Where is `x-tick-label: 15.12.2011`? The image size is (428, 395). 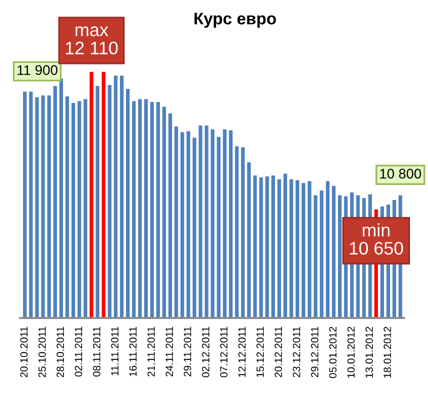 x-tick-label: 15.12.2011 is located at coordinates (260, 351).